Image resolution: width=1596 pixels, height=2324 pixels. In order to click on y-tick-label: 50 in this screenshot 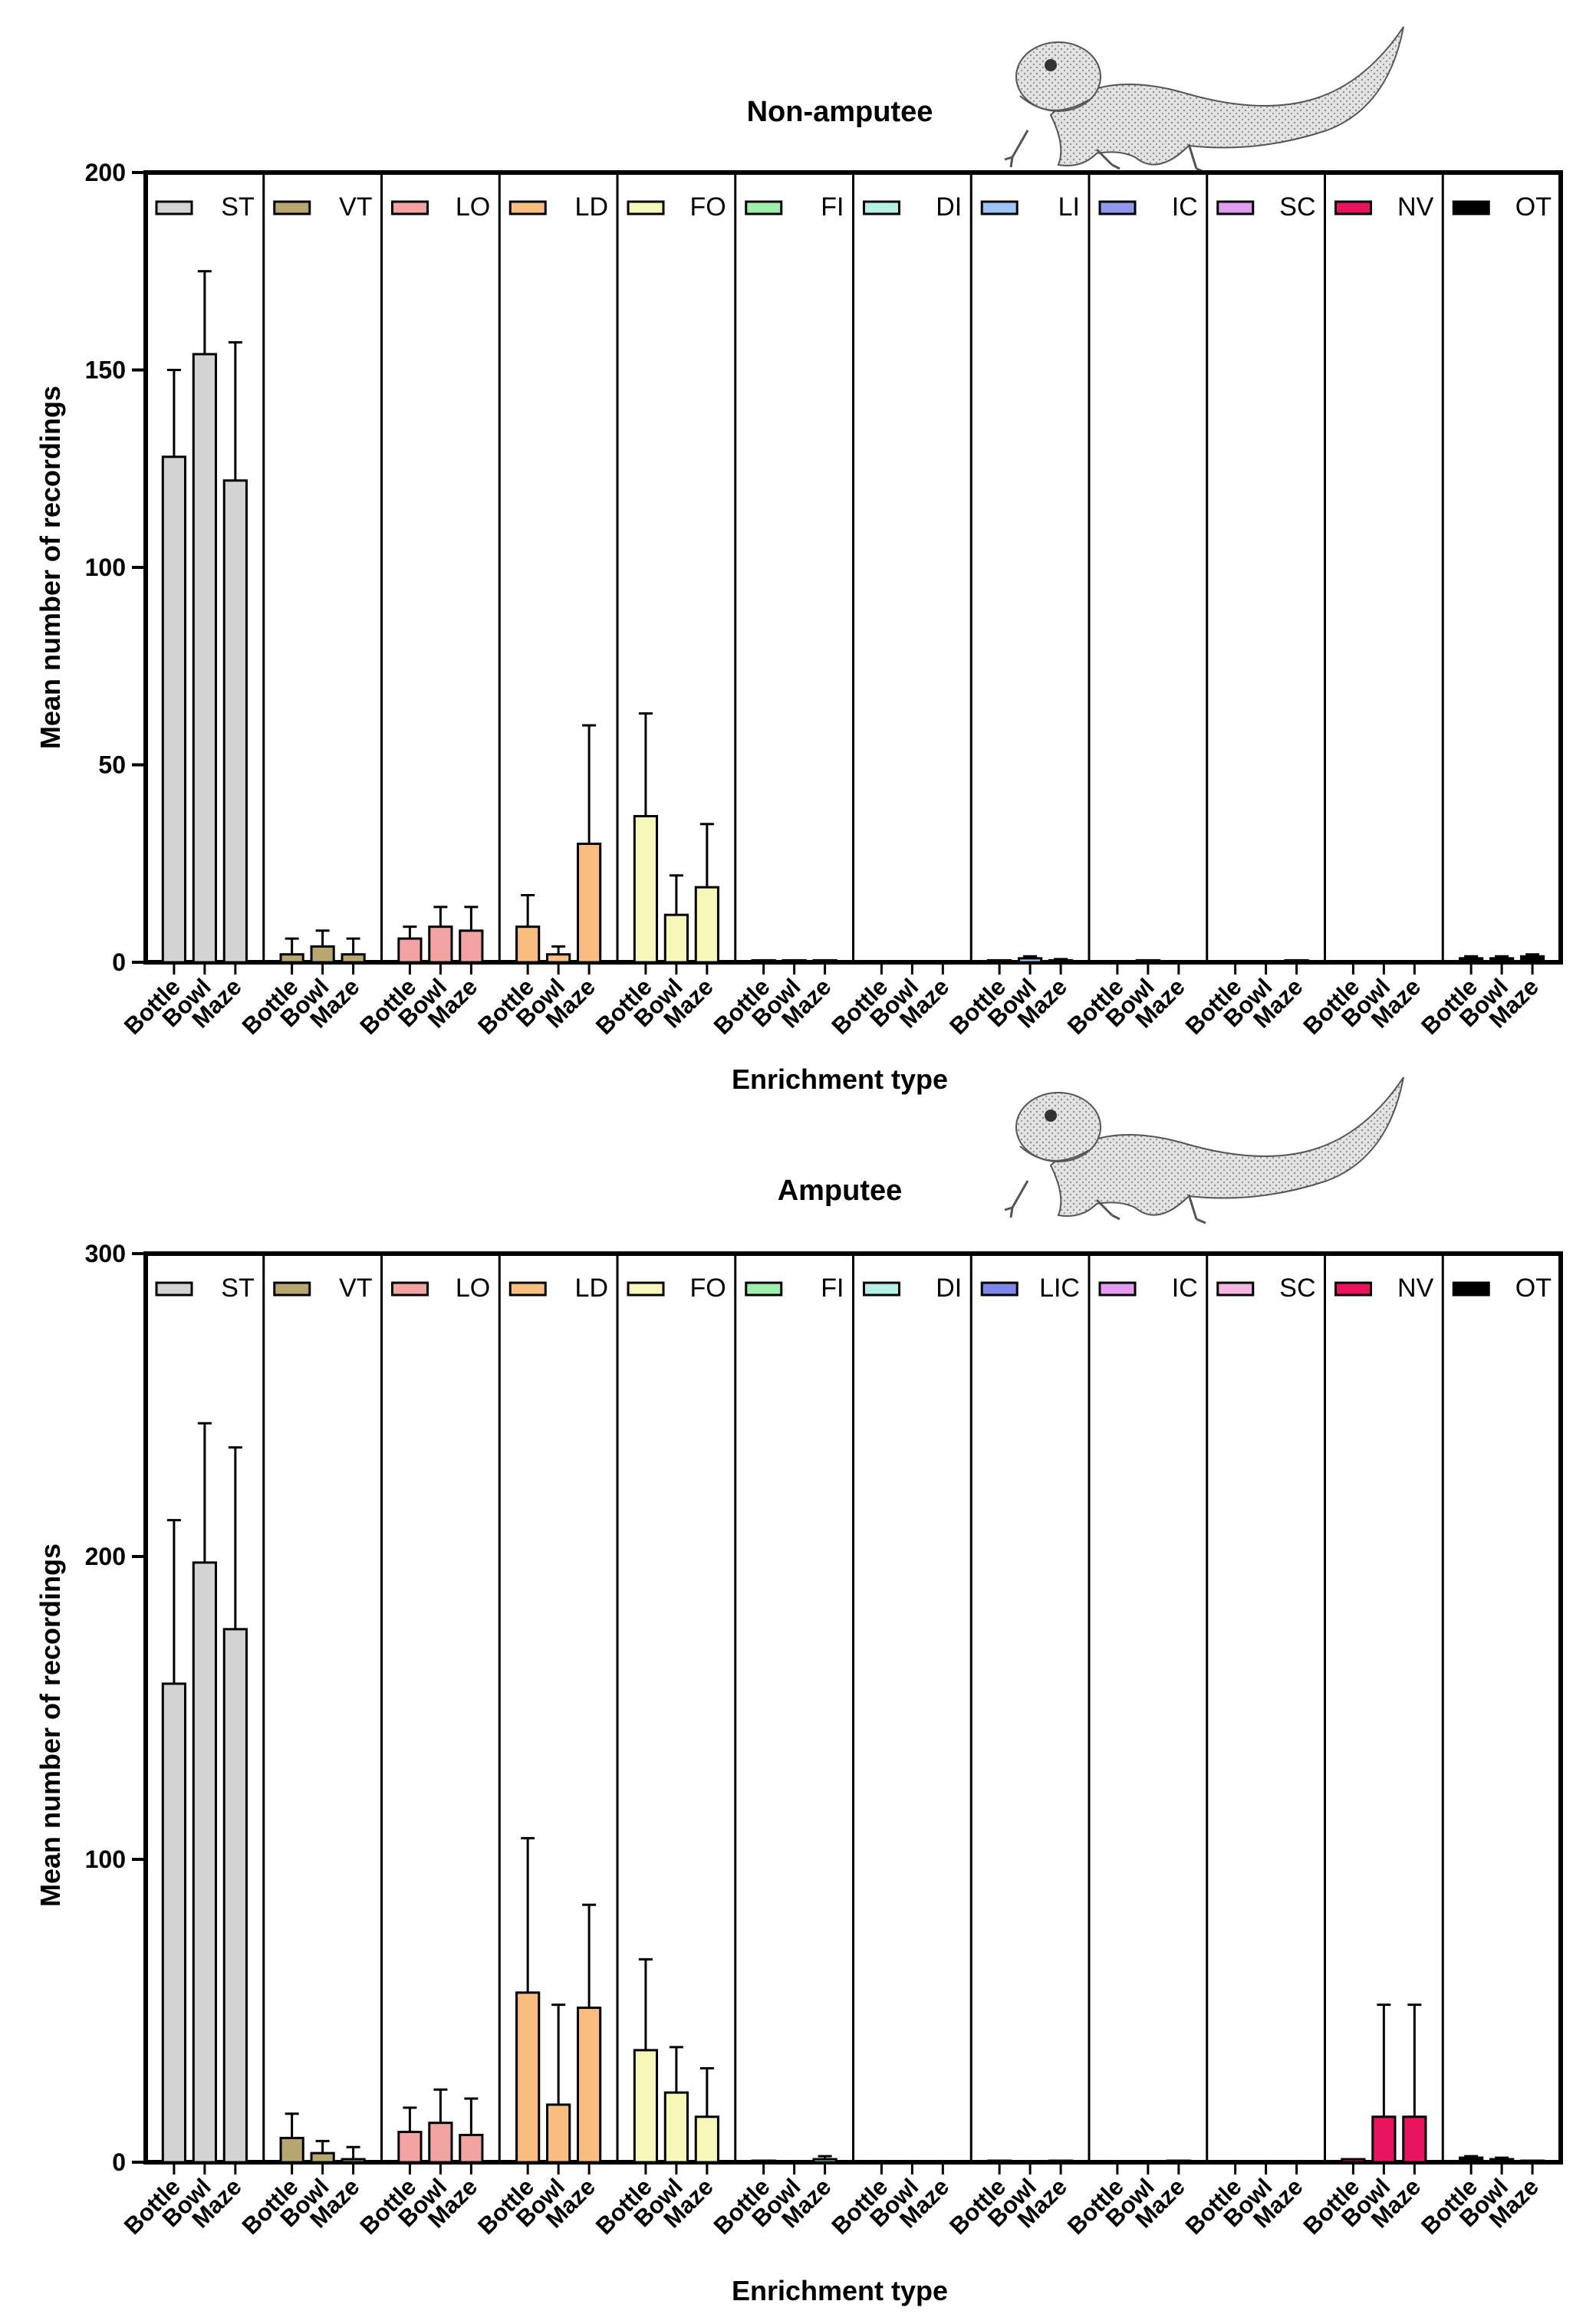, I will do `click(112, 765)`.